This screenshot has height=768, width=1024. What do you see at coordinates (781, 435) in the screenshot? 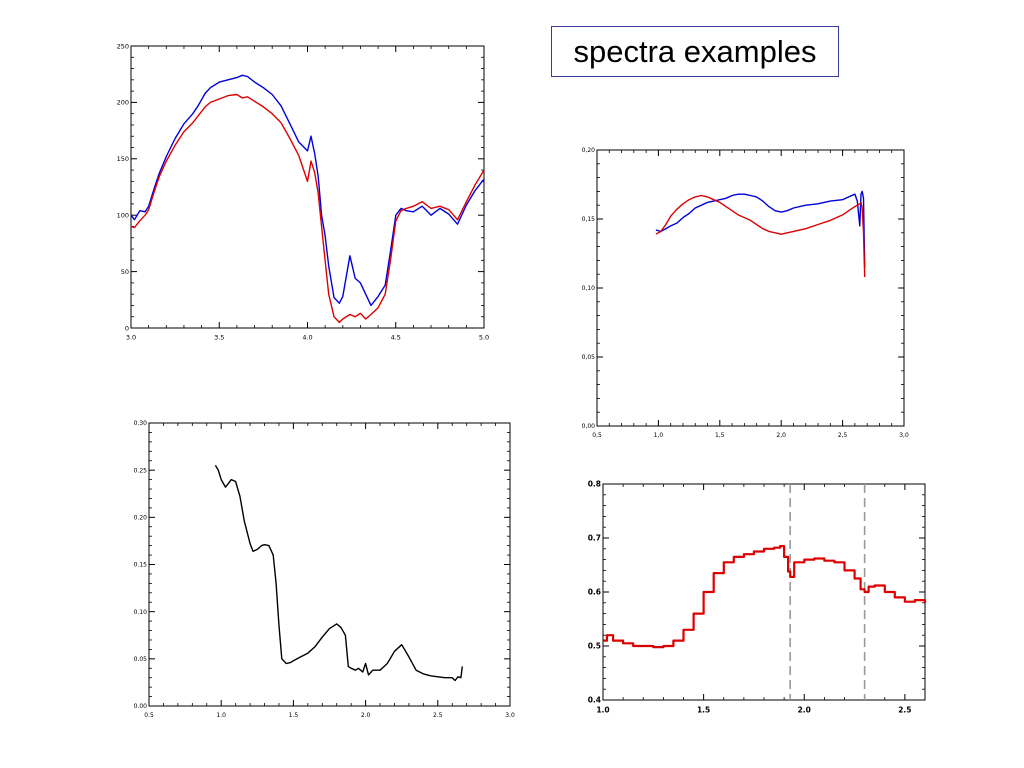
I see `x-tick-label: 2,0` at bounding box center [781, 435].